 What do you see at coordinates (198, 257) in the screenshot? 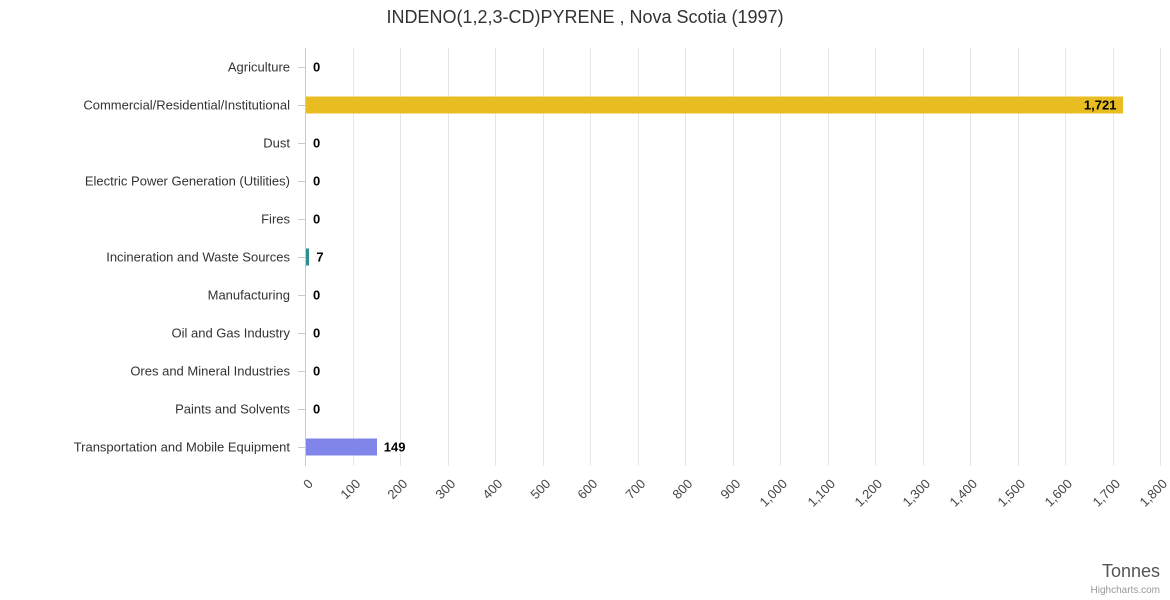
I see `category-label: Incineration and Waste Sources` at bounding box center [198, 257].